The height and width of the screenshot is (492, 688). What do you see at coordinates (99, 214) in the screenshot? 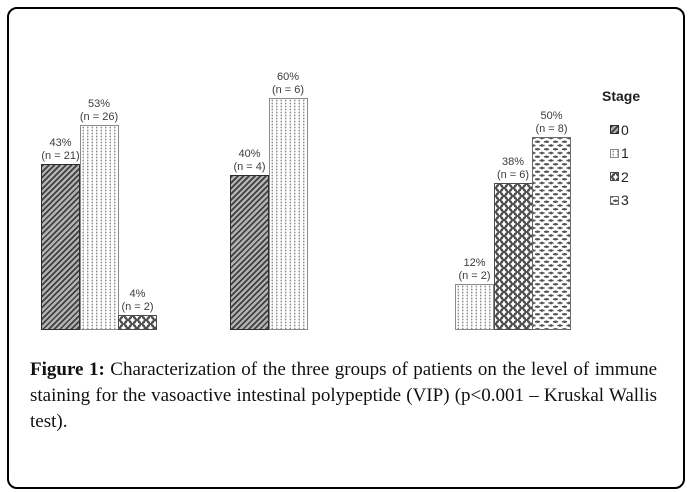
I see `bar-group-1-stage1: 53% (n = 26)` at bounding box center [99, 214].